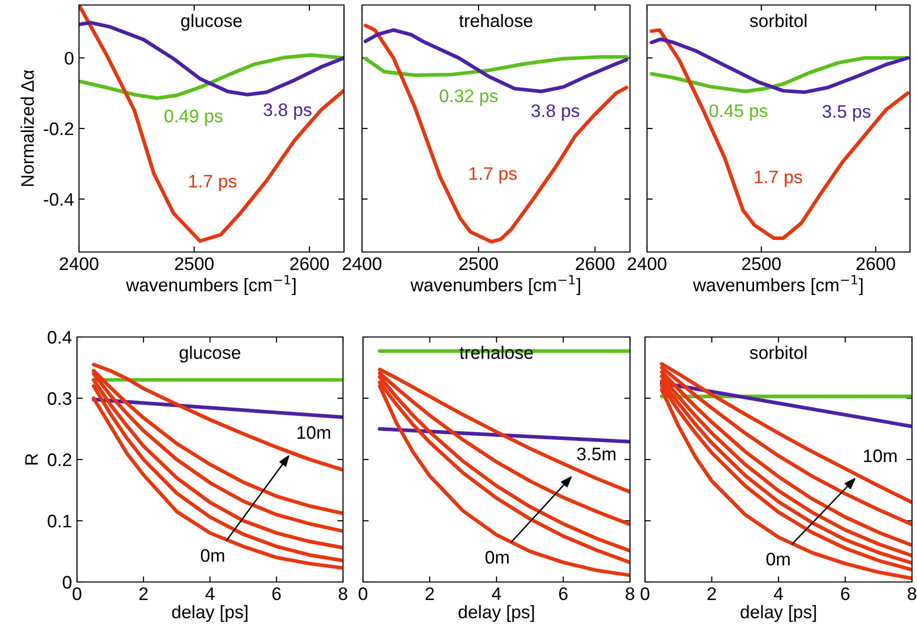 The width and height of the screenshot is (917, 638). I want to click on chart-title: trehalose, so click(495, 21).